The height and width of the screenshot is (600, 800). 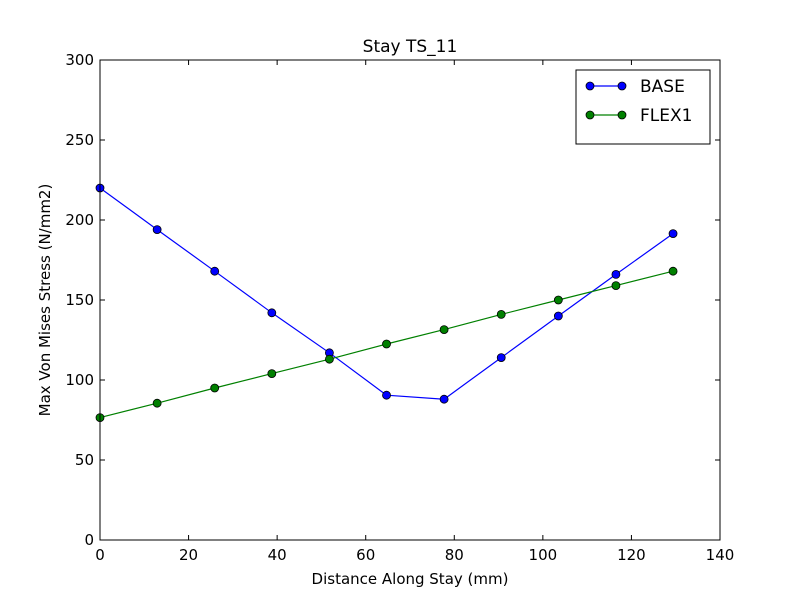 What do you see at coordinates (100, 555) in the screenshot?
I see `x-tick-label: 0` at bounding box center [100, 555].